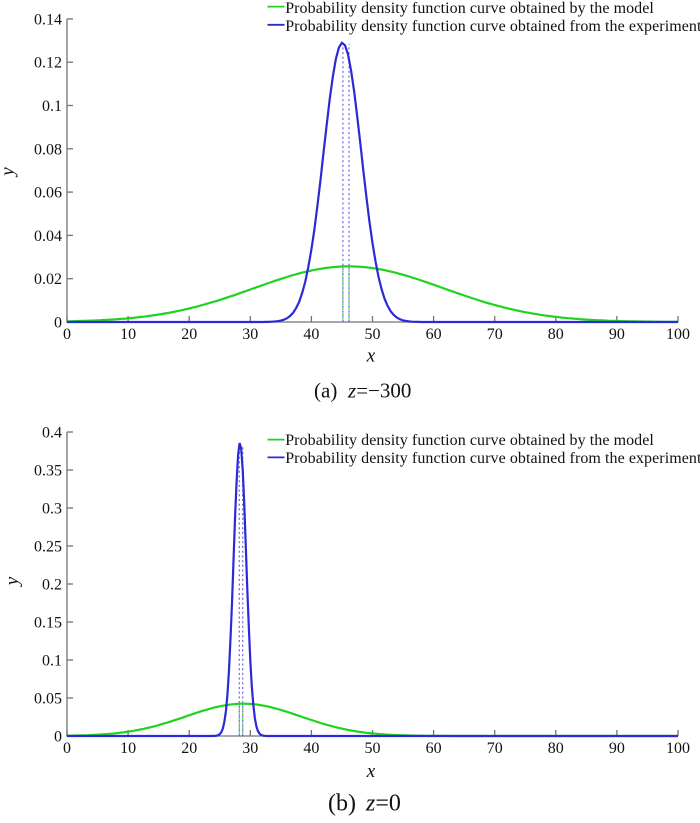  Describe the element at coordinates (48, 547) in the screenshot. I see `svg-text: 0.25` at that location.